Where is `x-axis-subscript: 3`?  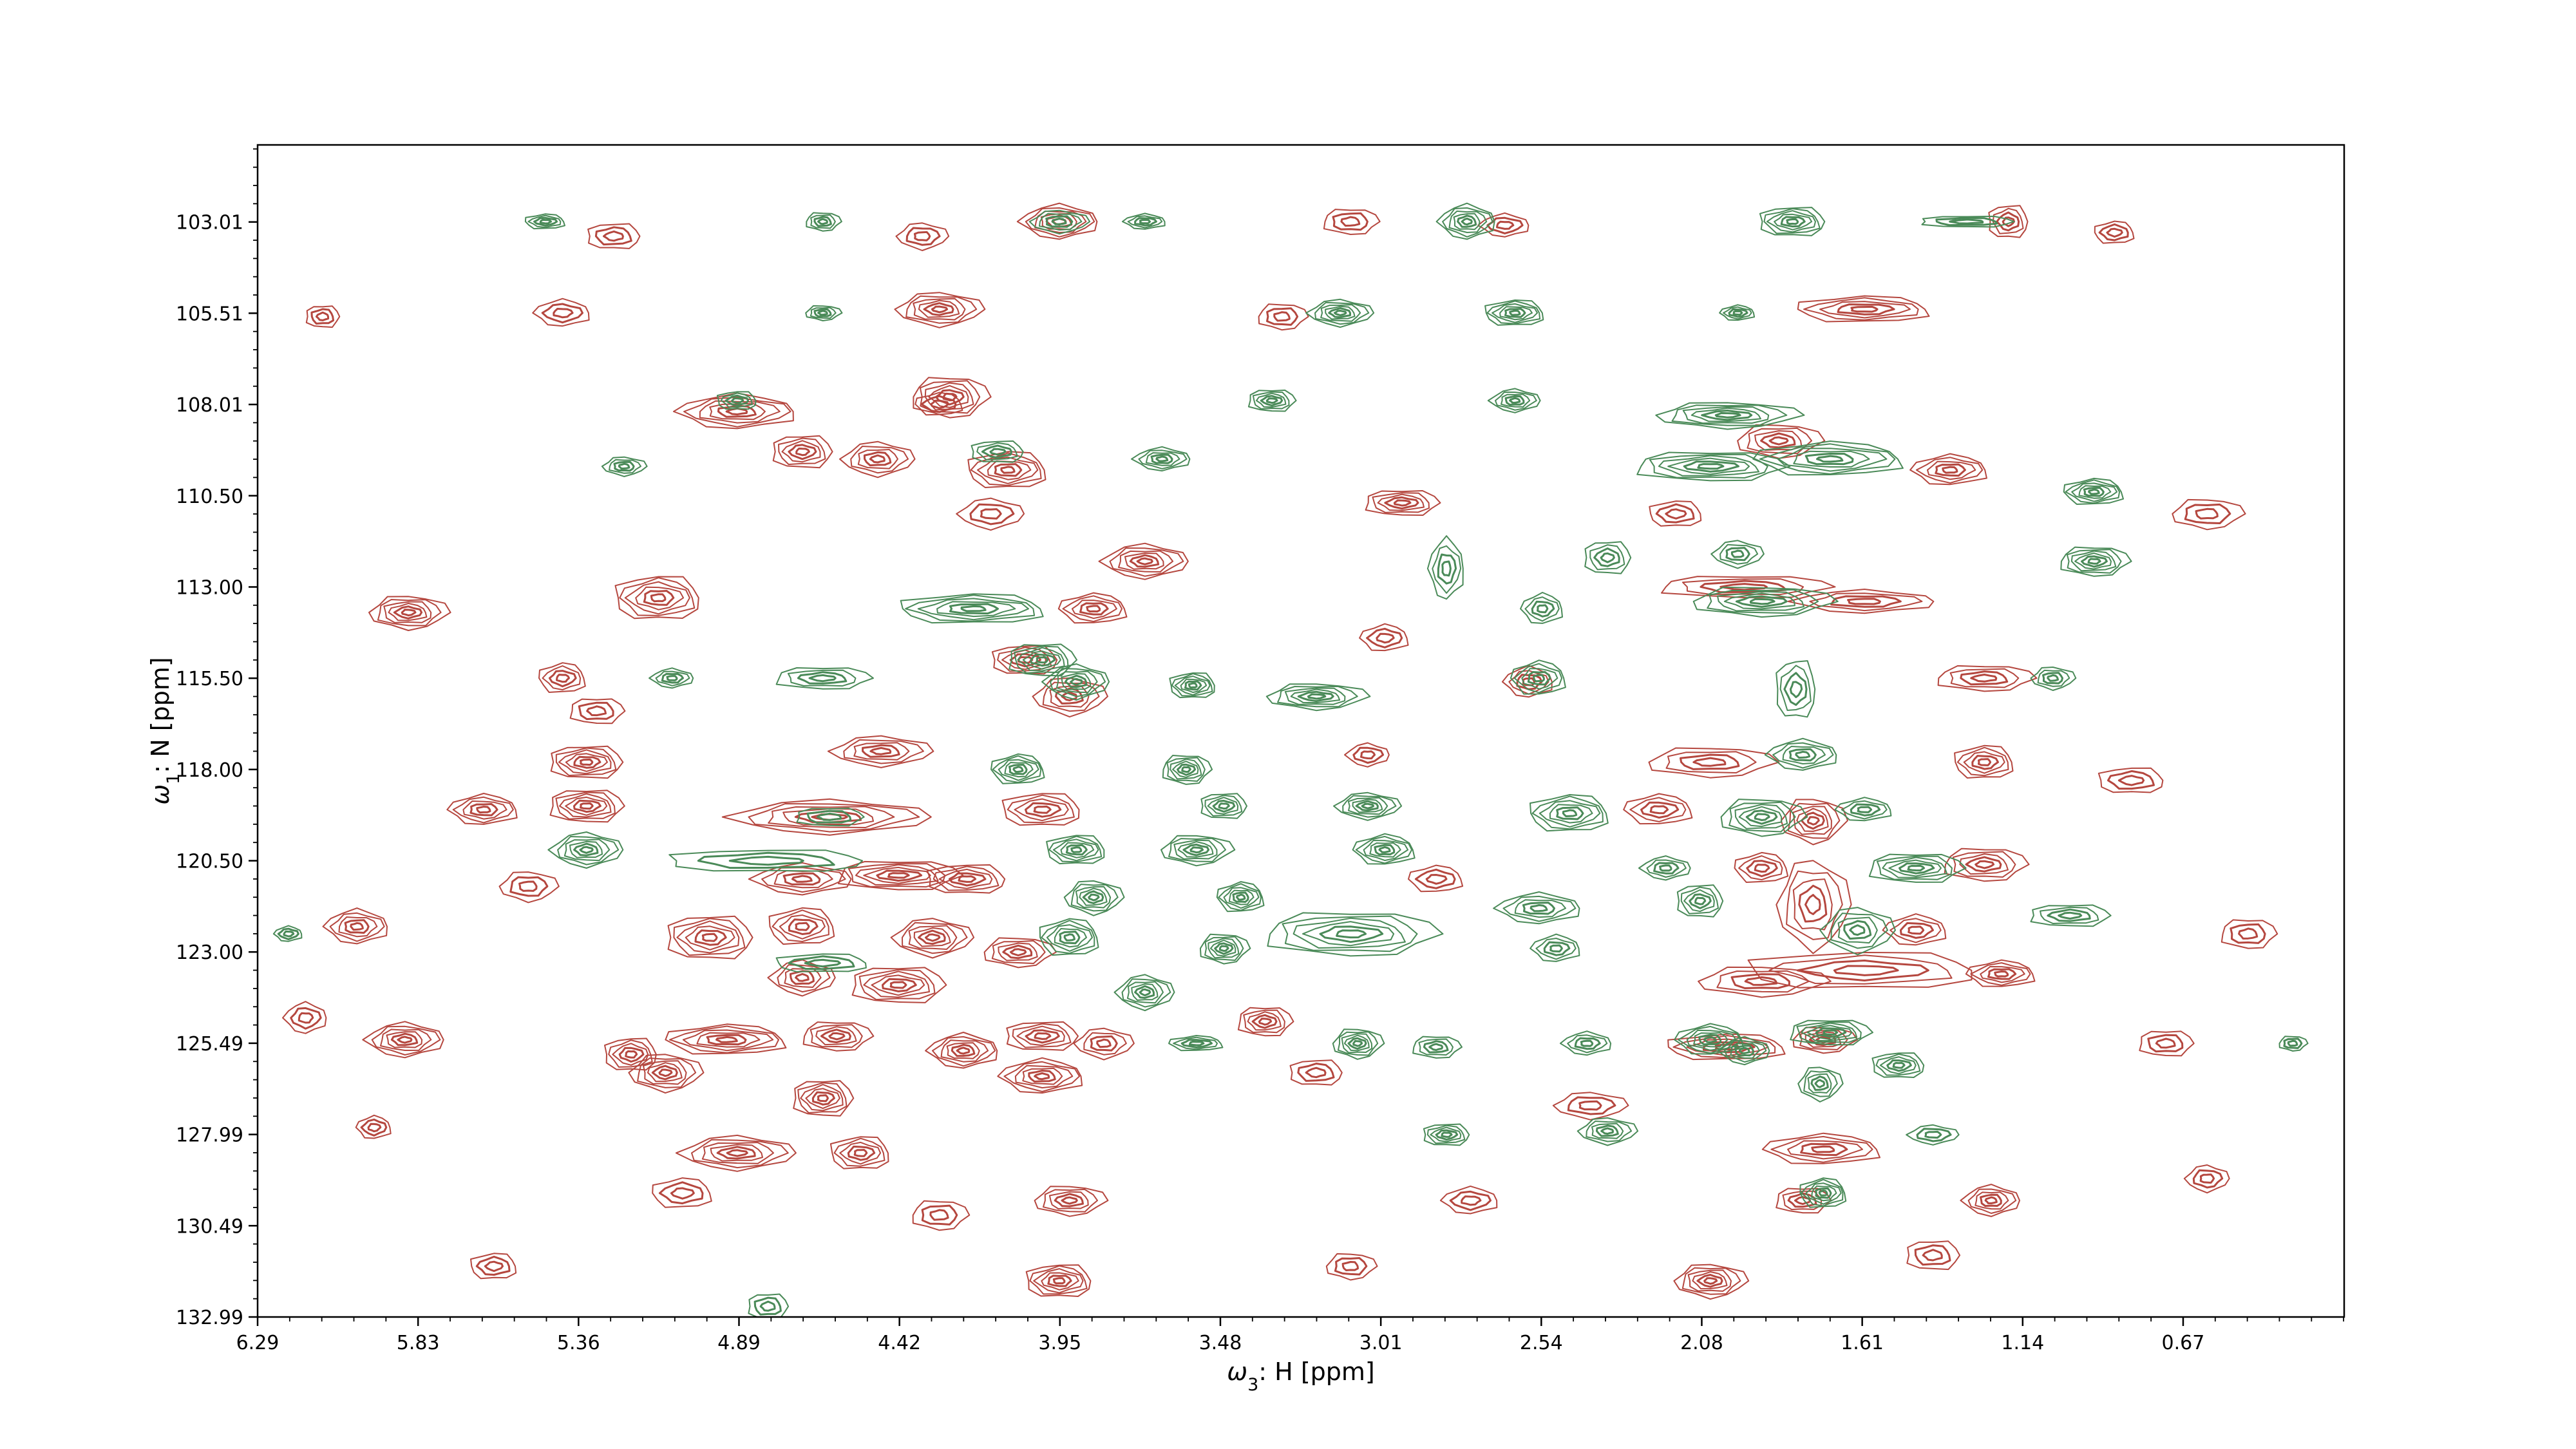 x-axis-subscript: 3 is located at coordinates (1253, 1385).